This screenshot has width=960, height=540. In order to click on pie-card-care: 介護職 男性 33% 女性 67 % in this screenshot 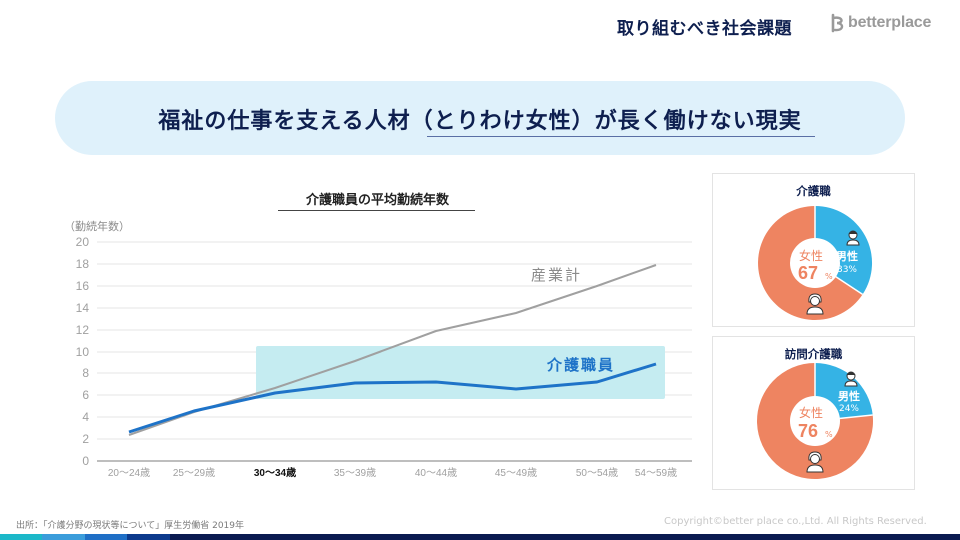, I will do `click(813, 250)`.